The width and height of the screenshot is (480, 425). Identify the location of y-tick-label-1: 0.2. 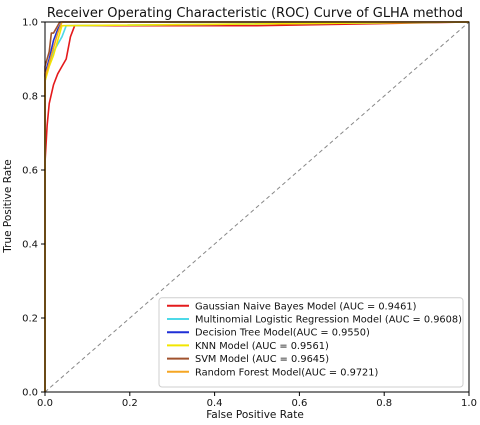
(30, 319).